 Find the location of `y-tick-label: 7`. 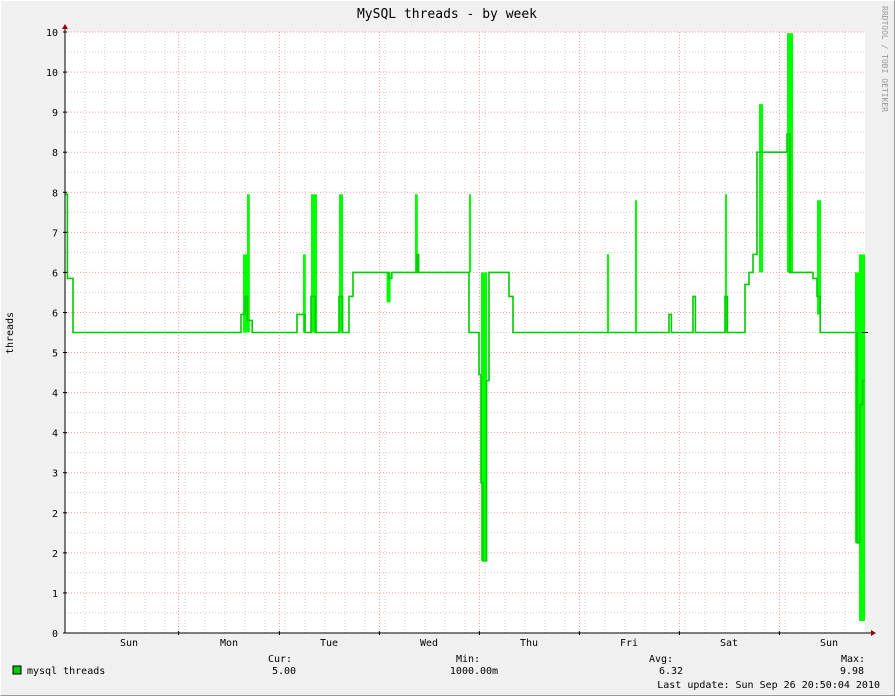

y-tick-label: 7 is located at coordinates (55, 233).